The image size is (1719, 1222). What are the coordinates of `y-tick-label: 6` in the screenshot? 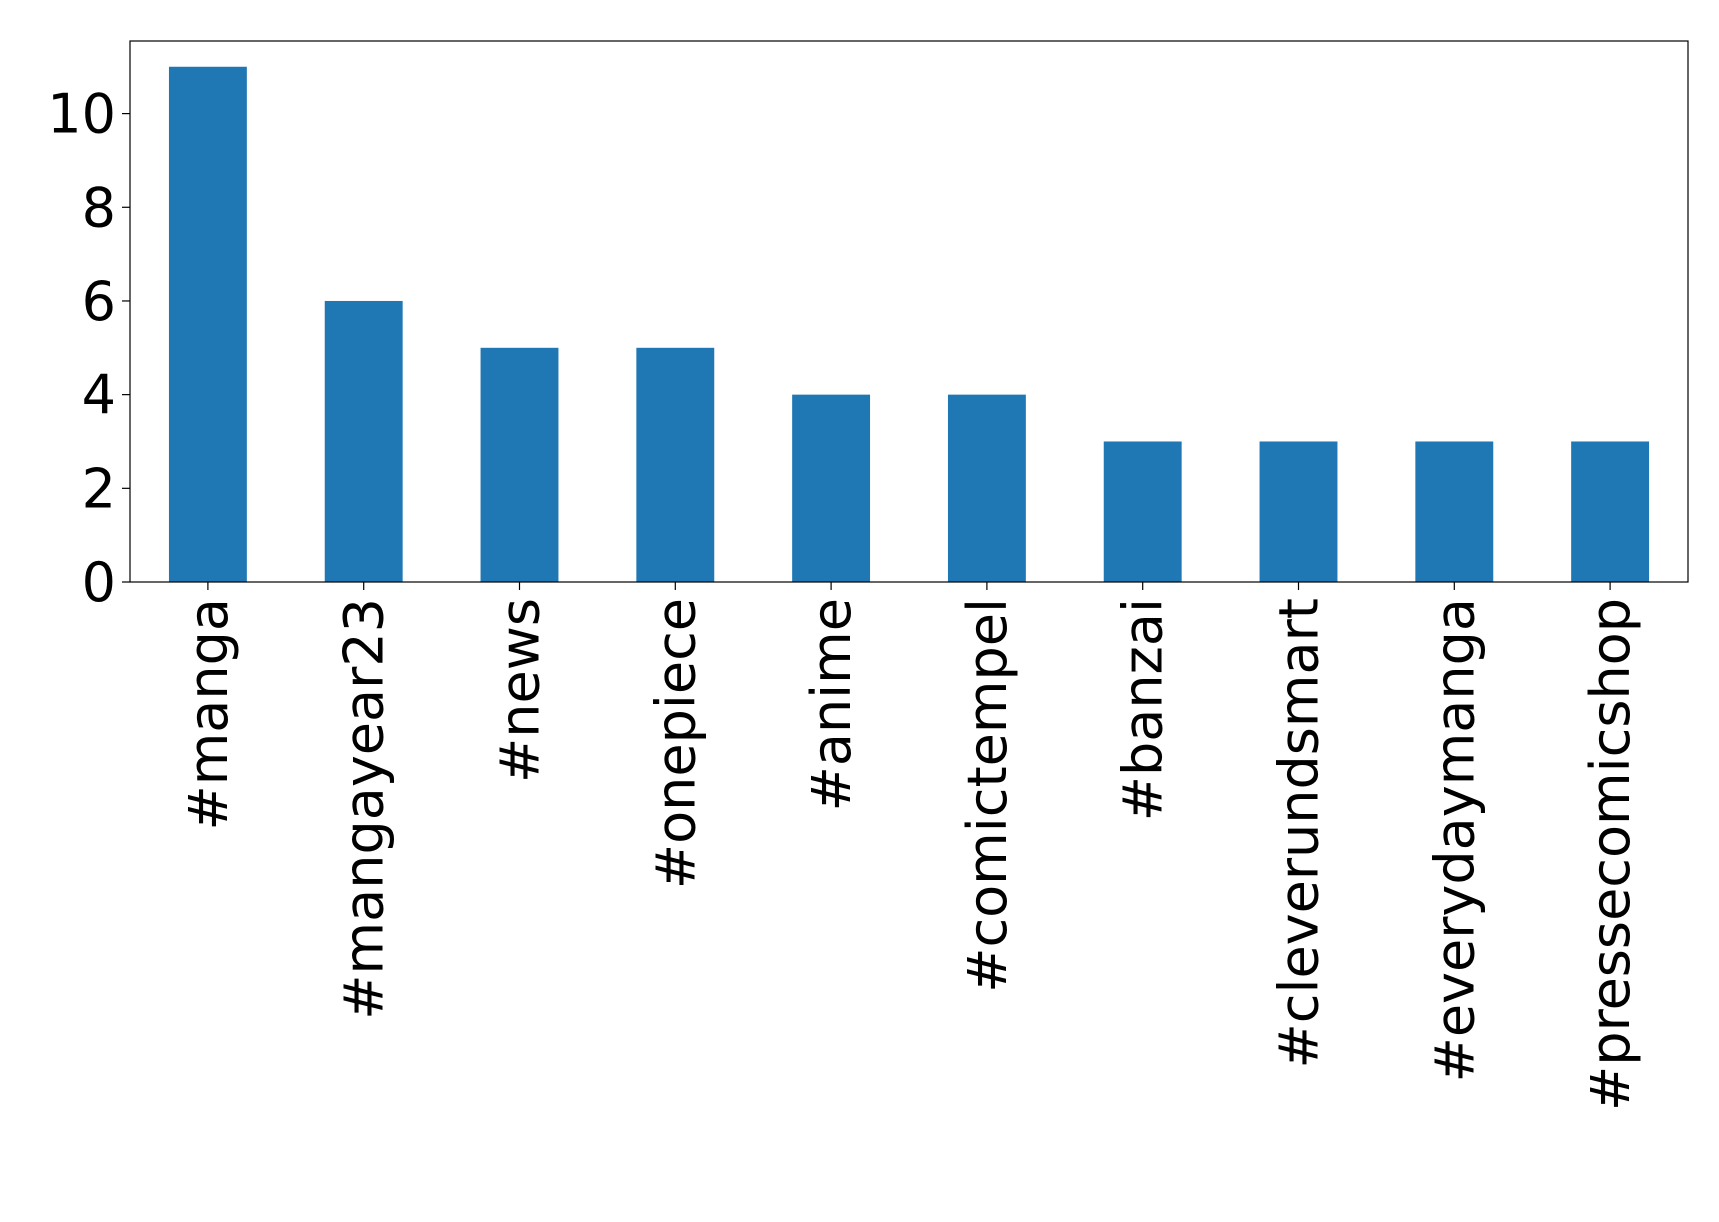 It's located at (99, 301).